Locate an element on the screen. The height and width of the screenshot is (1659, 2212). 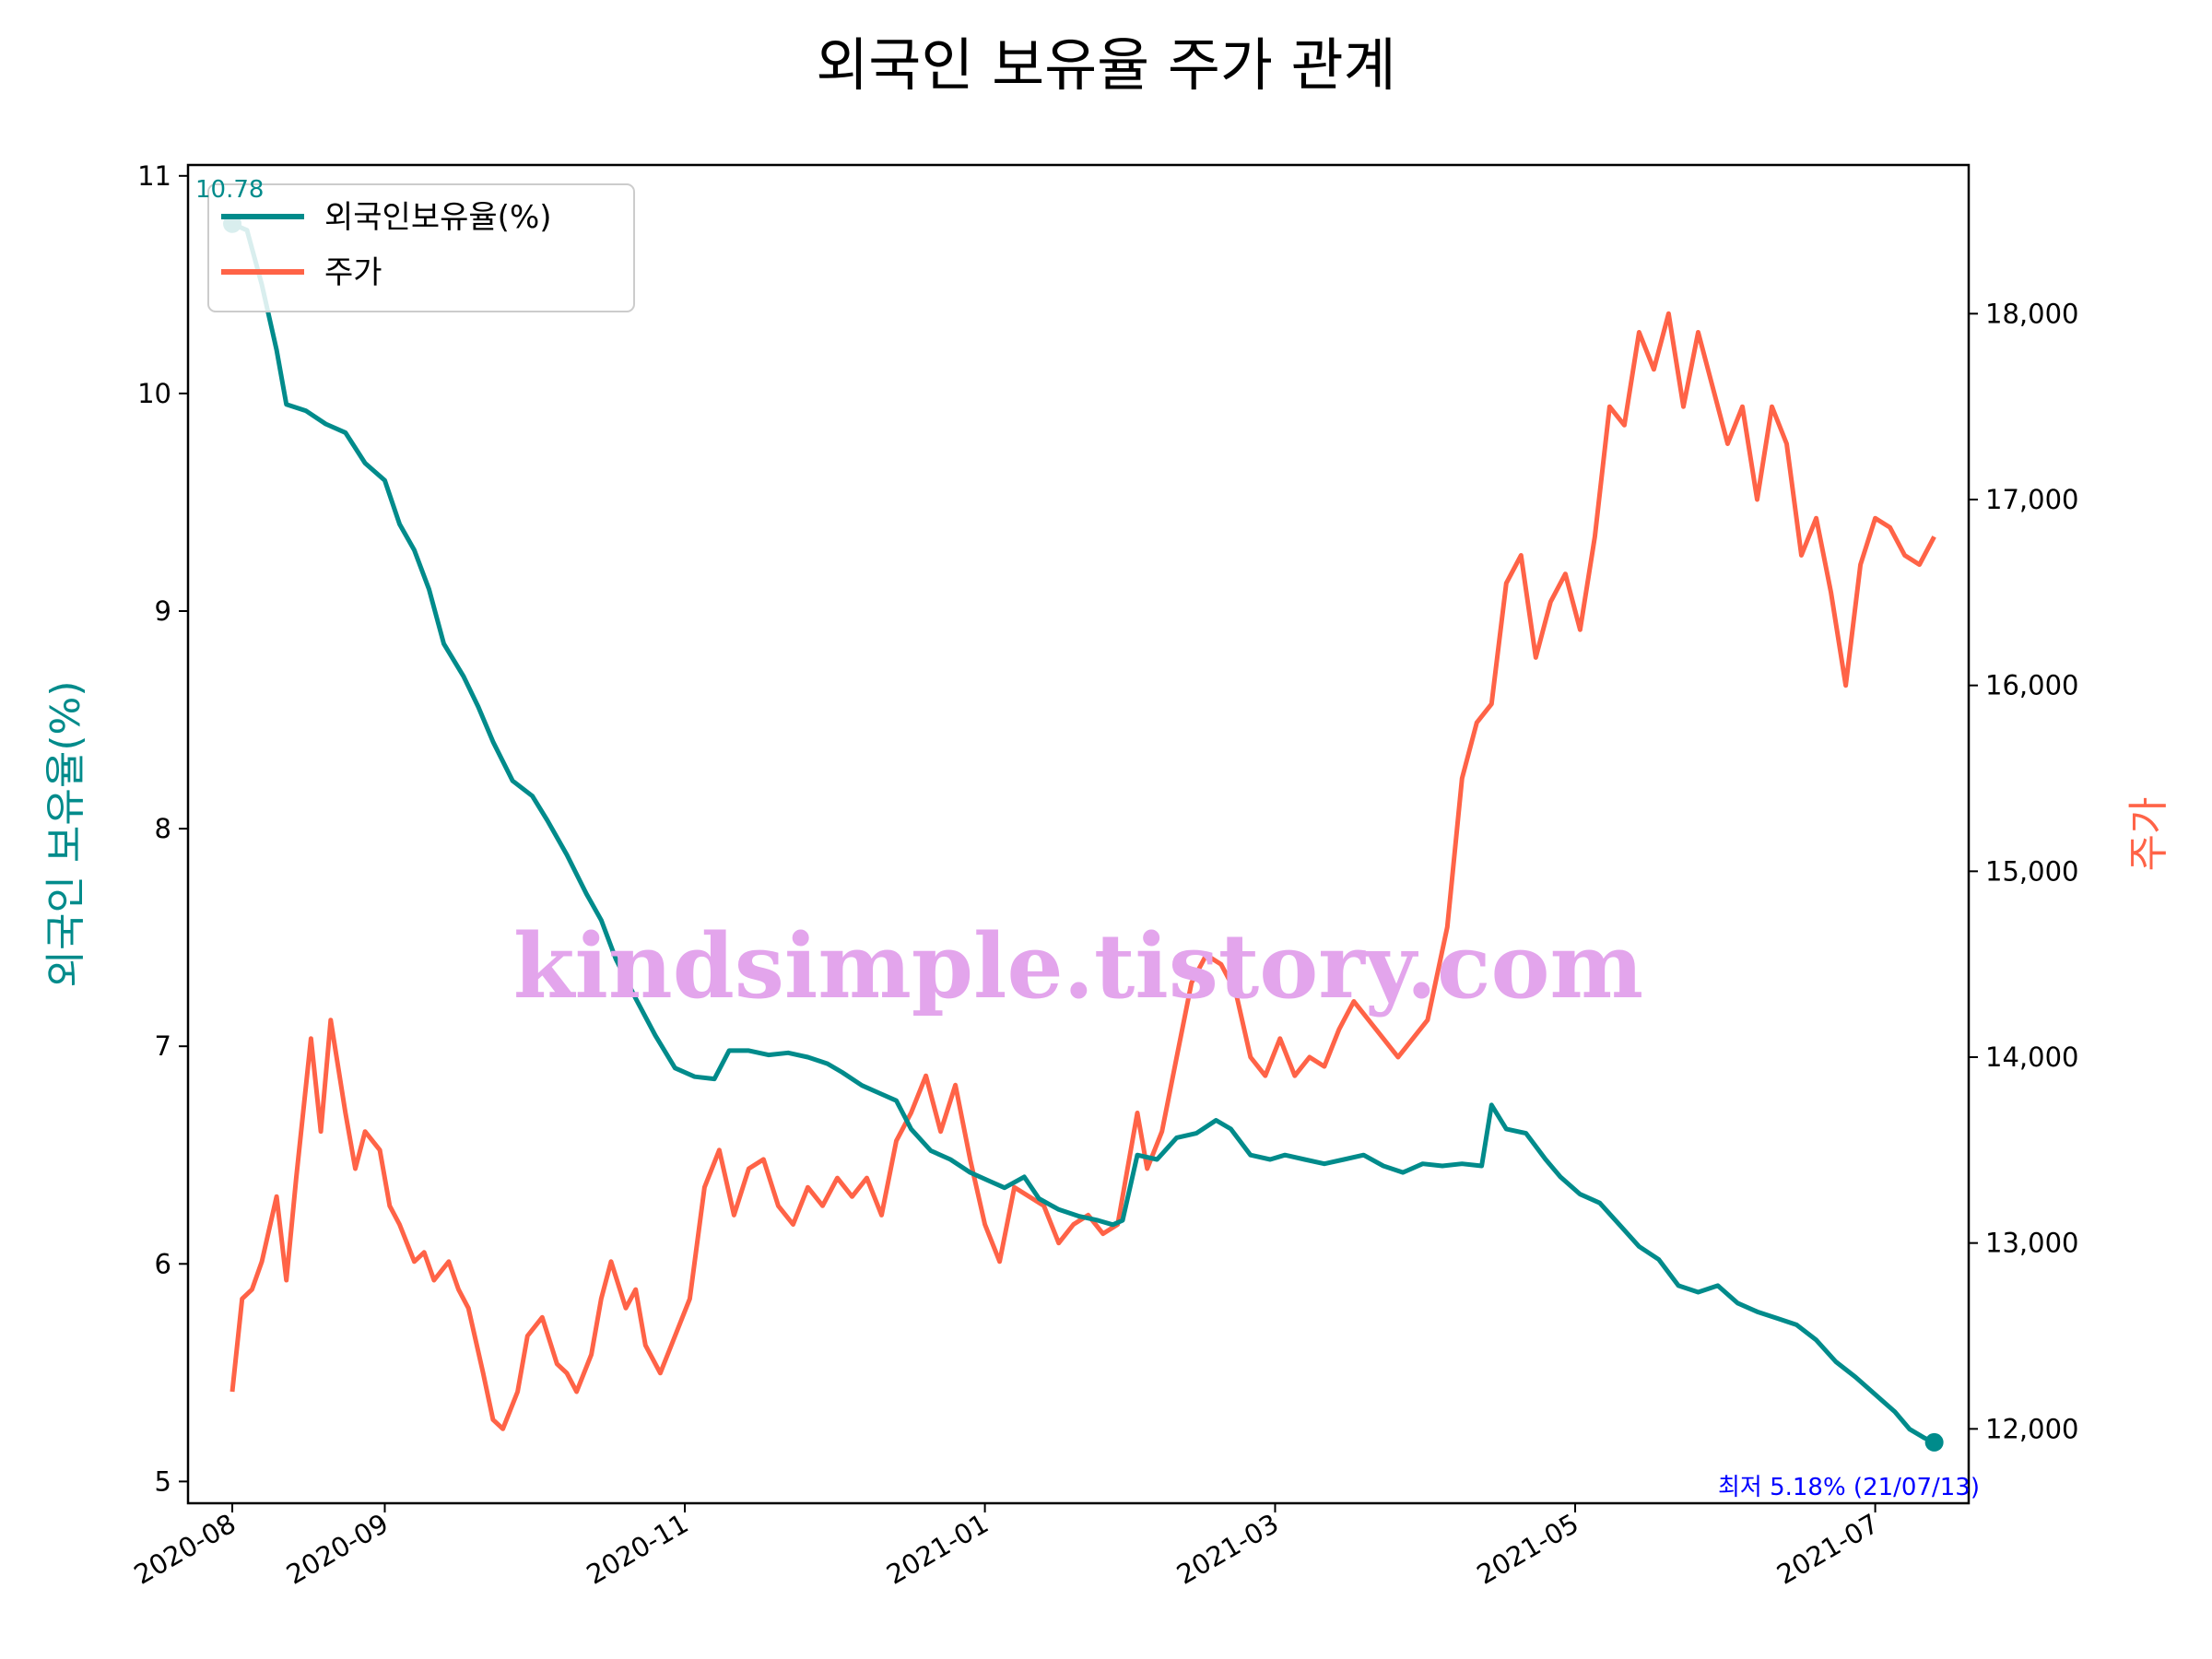
chart-title: 외국인 보유율 주가 관계 is located at coordinates (1106, 65).